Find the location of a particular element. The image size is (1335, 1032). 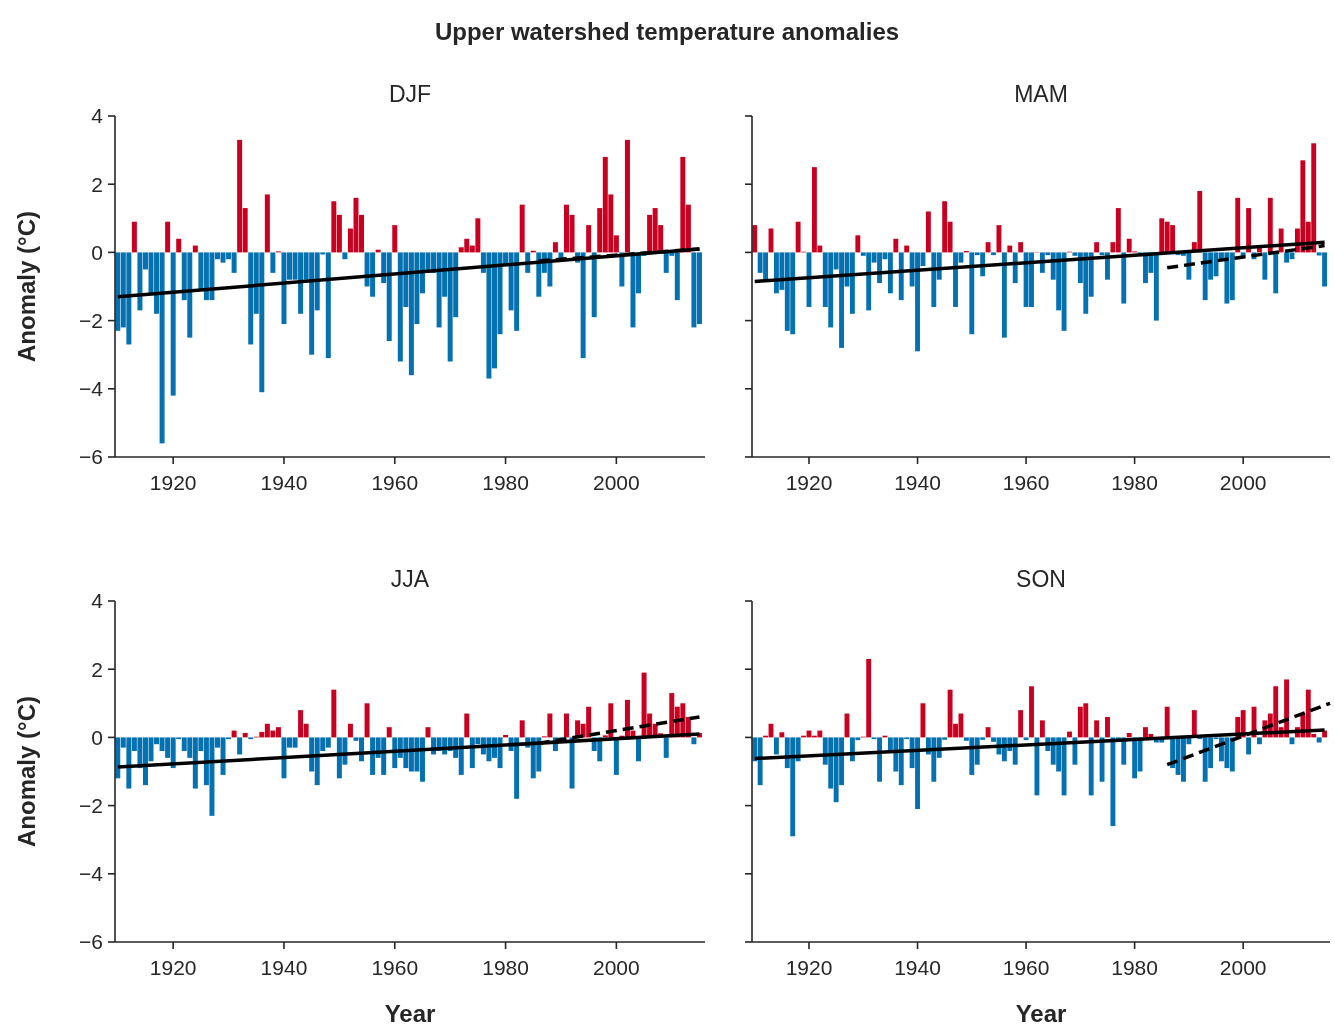

chart-title: SON is located at coordinates (1041, 579).